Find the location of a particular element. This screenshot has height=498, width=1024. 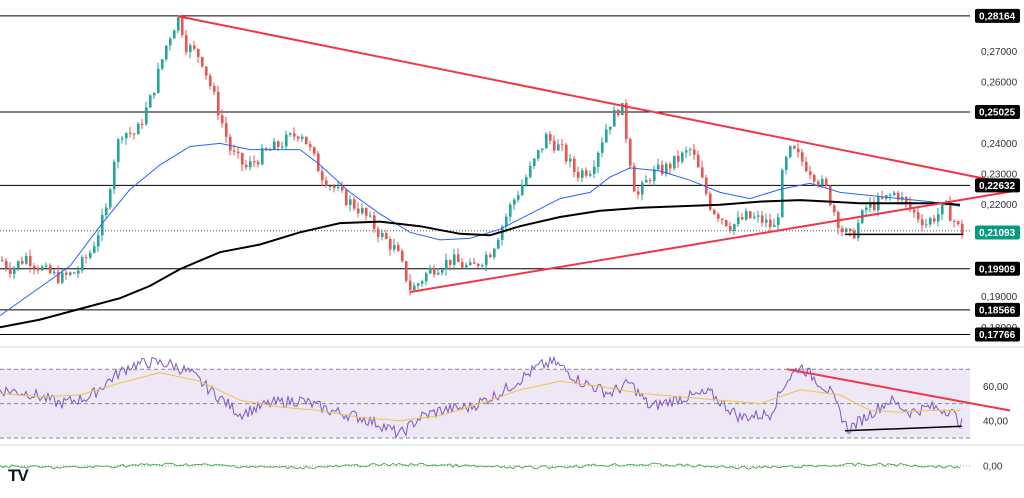

level-price-tag: 0,28164 is located at coordinates (997, 15).